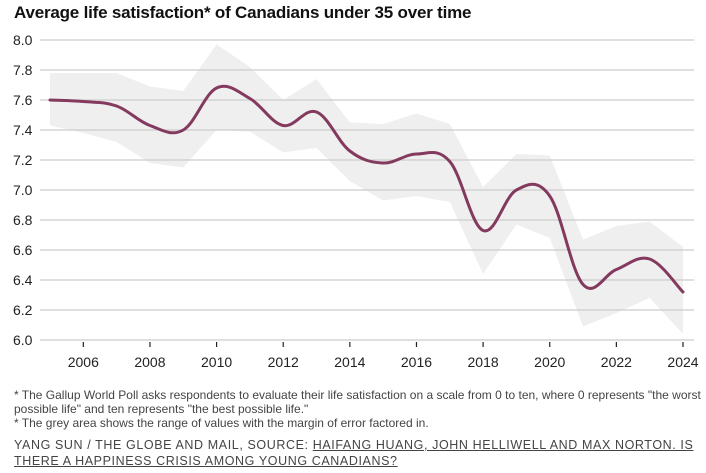 This screenshot has height=473, width=706. What do you see at coordinates (23, 340) in the screenshot?
I see `y-tick-label: 6.0` at bounding box center [23, 340].